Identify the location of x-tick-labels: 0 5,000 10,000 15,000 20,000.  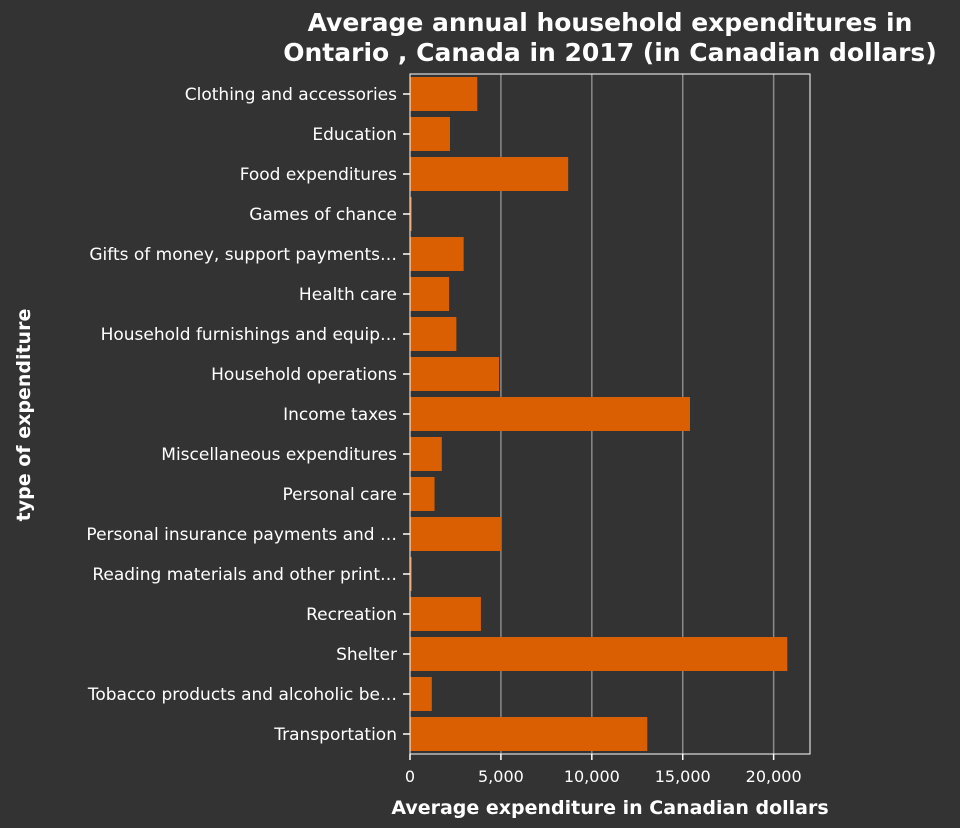
(603, 770).